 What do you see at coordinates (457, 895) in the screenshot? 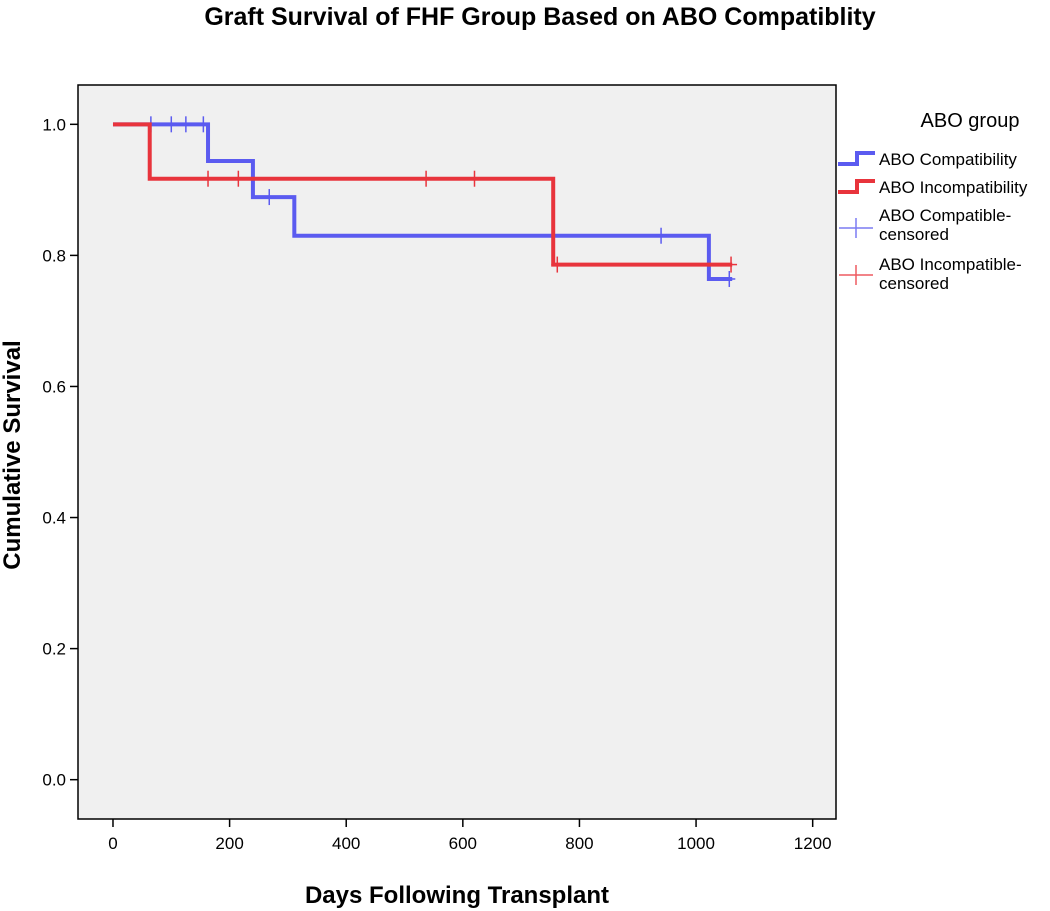
I see `x-axis-title: Days Following Transplant` at bounding box center [457, 895].